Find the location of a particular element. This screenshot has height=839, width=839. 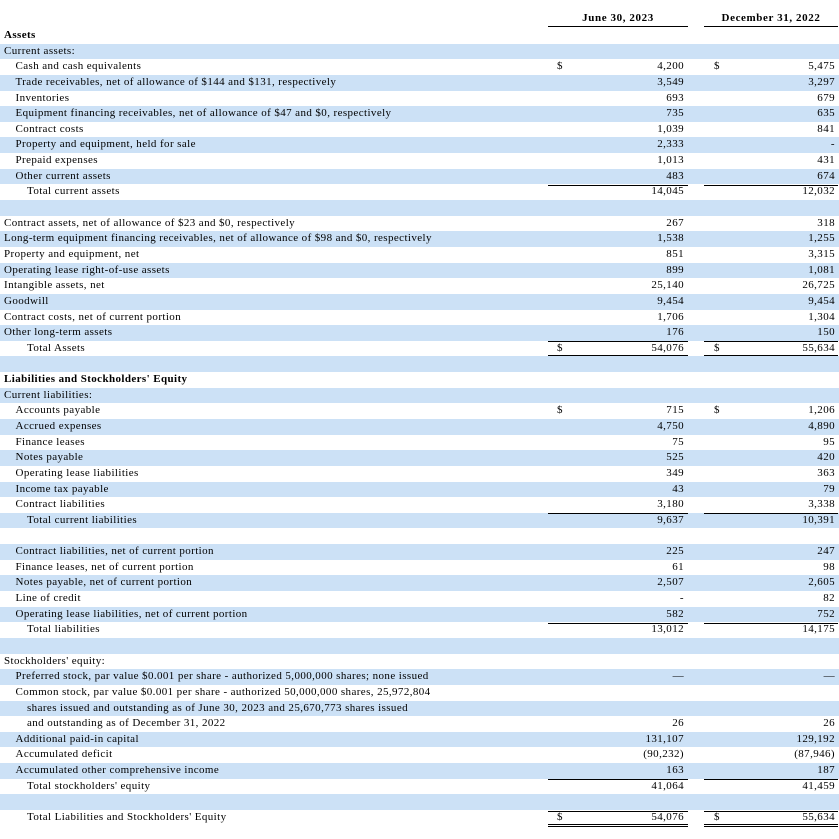

amount: 13,012 is located at coordinates (667, 629).